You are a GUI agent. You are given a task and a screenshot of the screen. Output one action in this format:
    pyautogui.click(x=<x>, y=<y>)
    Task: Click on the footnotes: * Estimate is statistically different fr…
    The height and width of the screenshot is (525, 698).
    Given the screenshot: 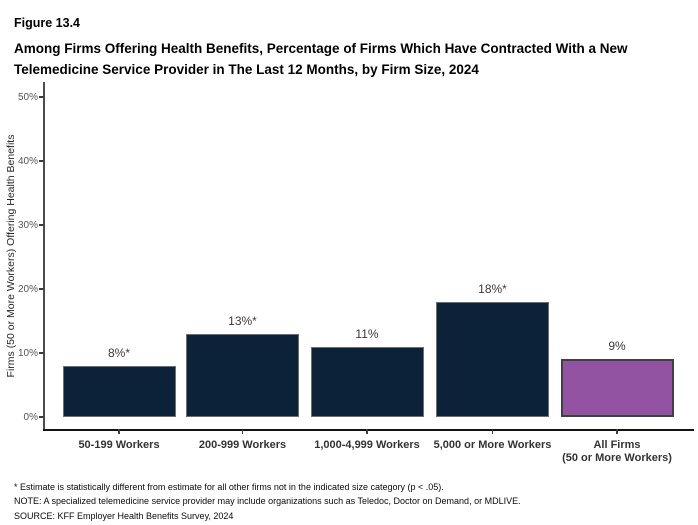 What is the action you would take?
    pyautogui.click(x=267, y=501)
    